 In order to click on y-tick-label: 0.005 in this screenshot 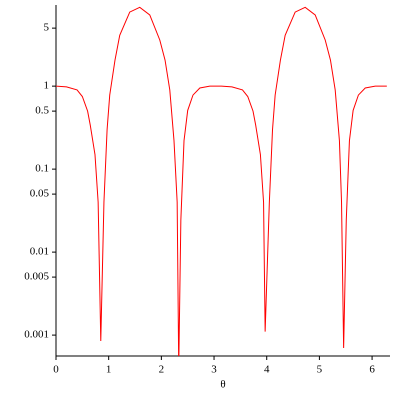, I will do `click(36, 277)`.